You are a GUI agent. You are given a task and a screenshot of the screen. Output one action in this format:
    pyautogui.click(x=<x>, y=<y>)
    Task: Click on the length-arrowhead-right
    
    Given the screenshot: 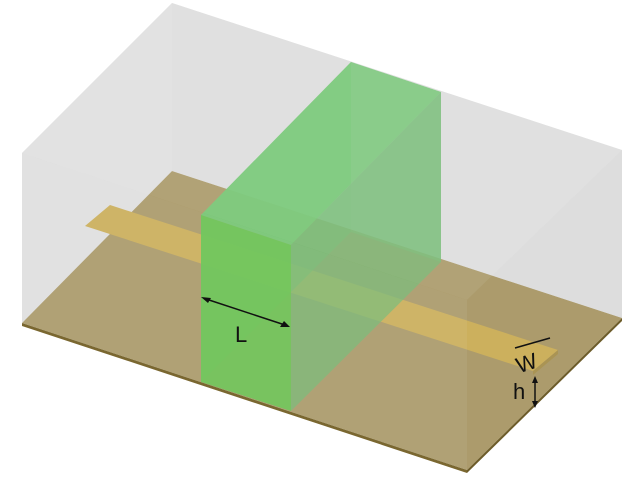 What is the action you would take?
    pyautogui.click(x=285, y=324)
    